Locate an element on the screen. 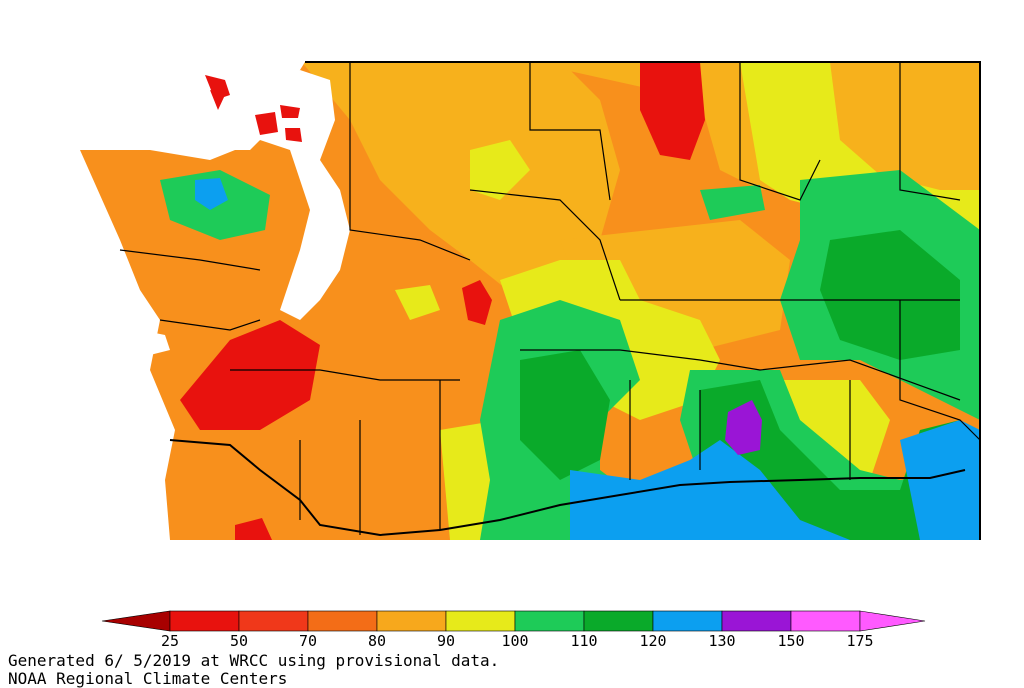 The width and height of the screenshot is (1024, 688). legend-tick-4: 80 is located at coordinates (377, 641).